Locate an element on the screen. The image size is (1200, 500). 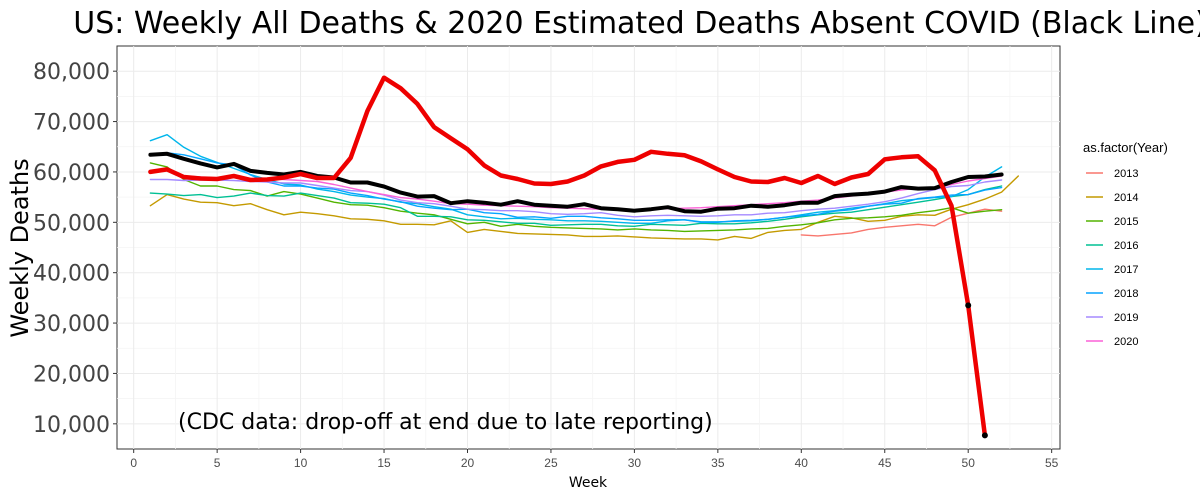
x-tick-label: 50 is located at coordinates (969, 463).